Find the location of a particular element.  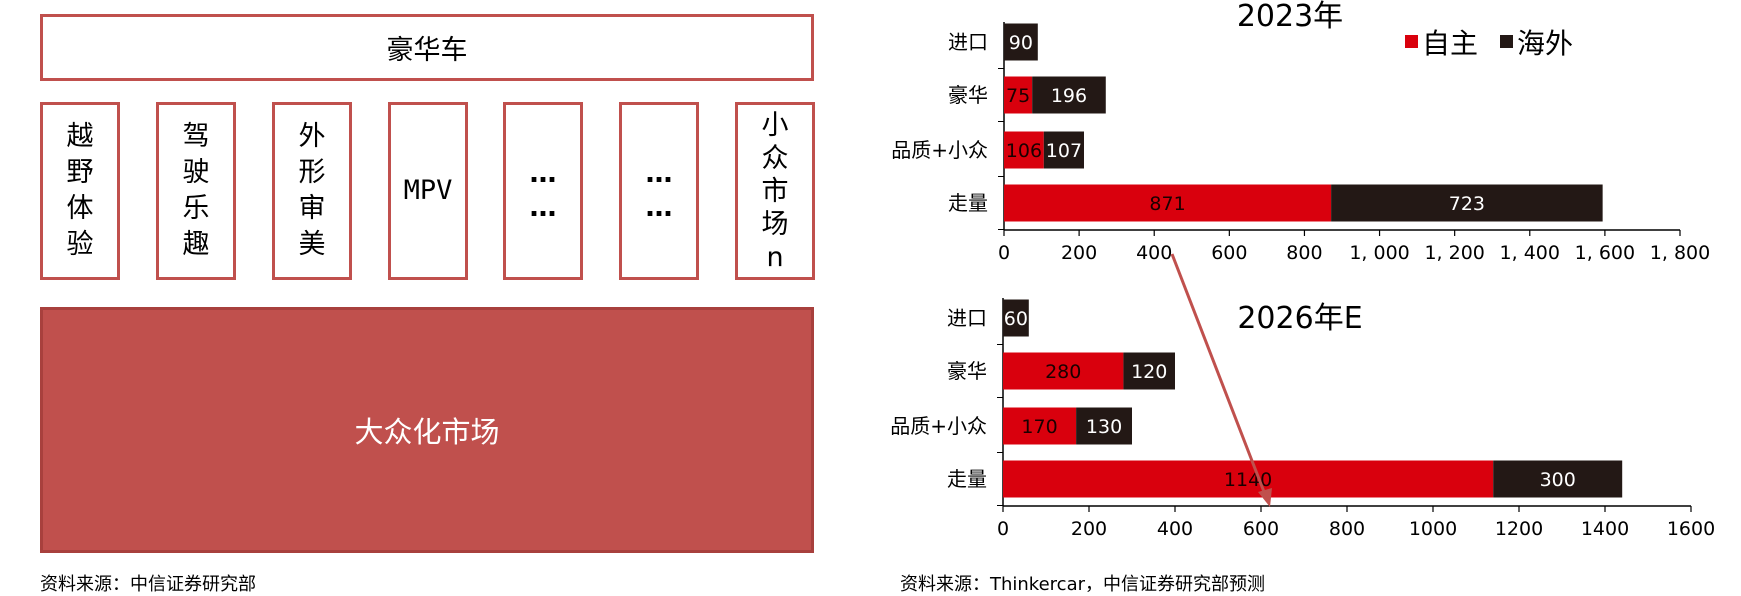

data-label: 107 is located at coordinates (1064, 151).